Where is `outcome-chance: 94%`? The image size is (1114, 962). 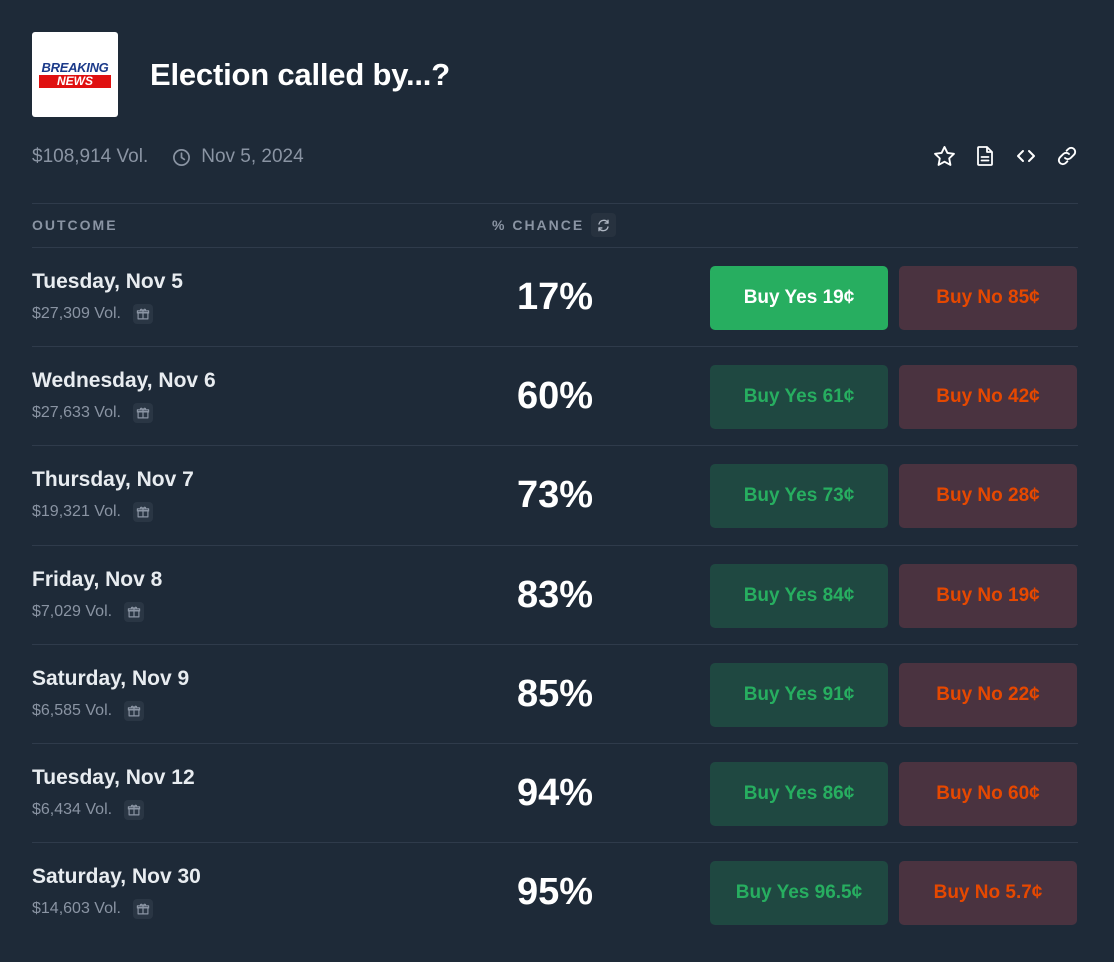
outcome-chance: 94% is located at coordinates (555, 793).